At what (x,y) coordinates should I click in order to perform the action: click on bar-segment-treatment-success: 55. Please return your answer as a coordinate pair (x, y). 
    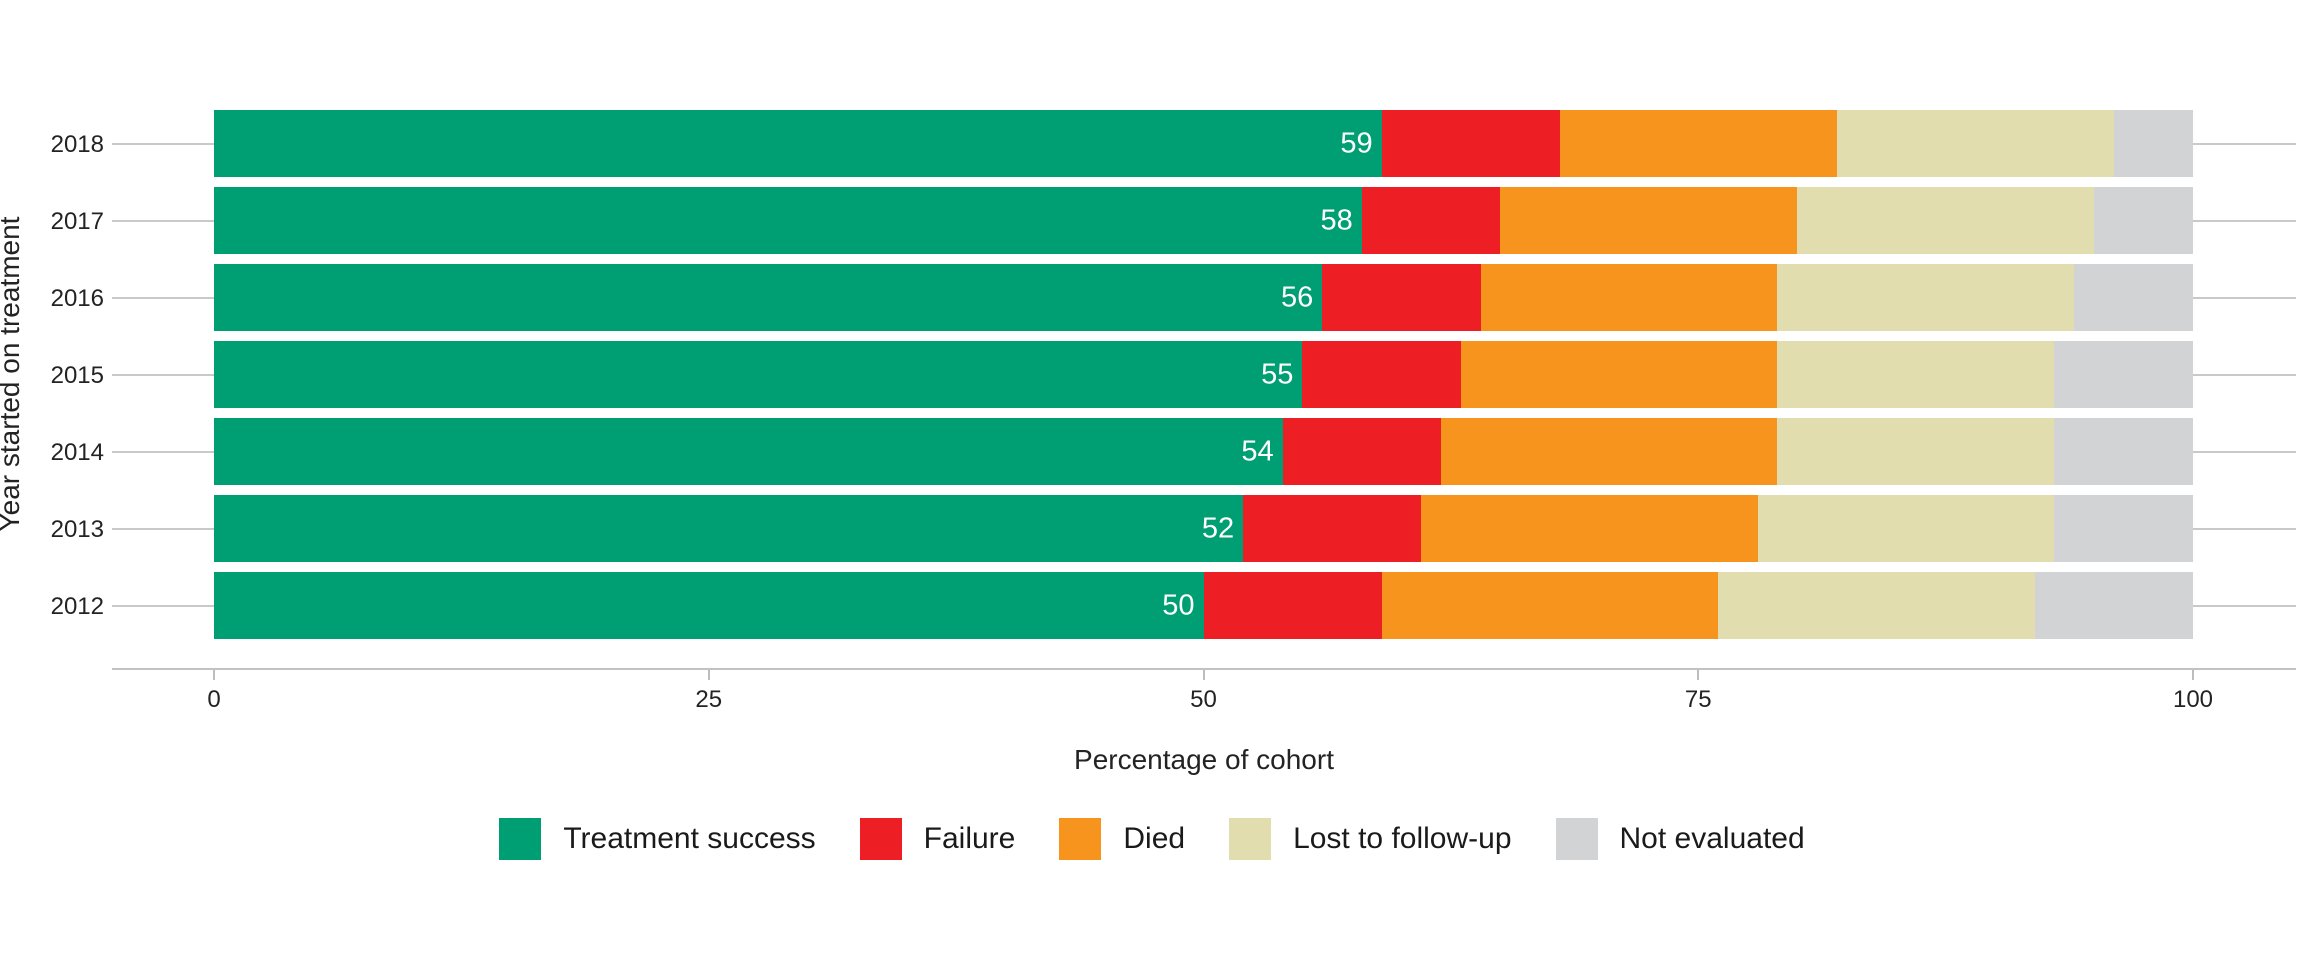
    Looking at the image, I should click on (758, 374).